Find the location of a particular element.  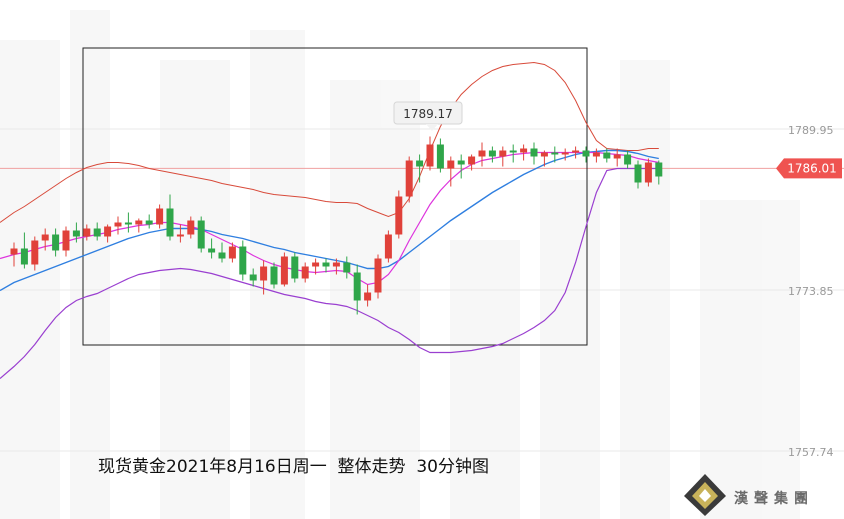

high-annotation: 1789.17 is located at coordinates (428, 116).